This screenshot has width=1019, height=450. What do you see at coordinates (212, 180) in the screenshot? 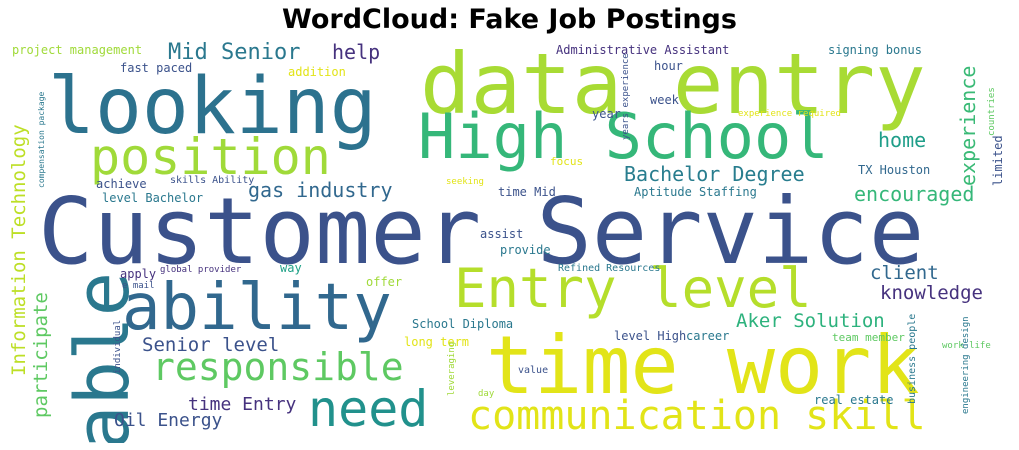
I see `word-skills-ability: skills Ability` at bounding box center [212, 180].